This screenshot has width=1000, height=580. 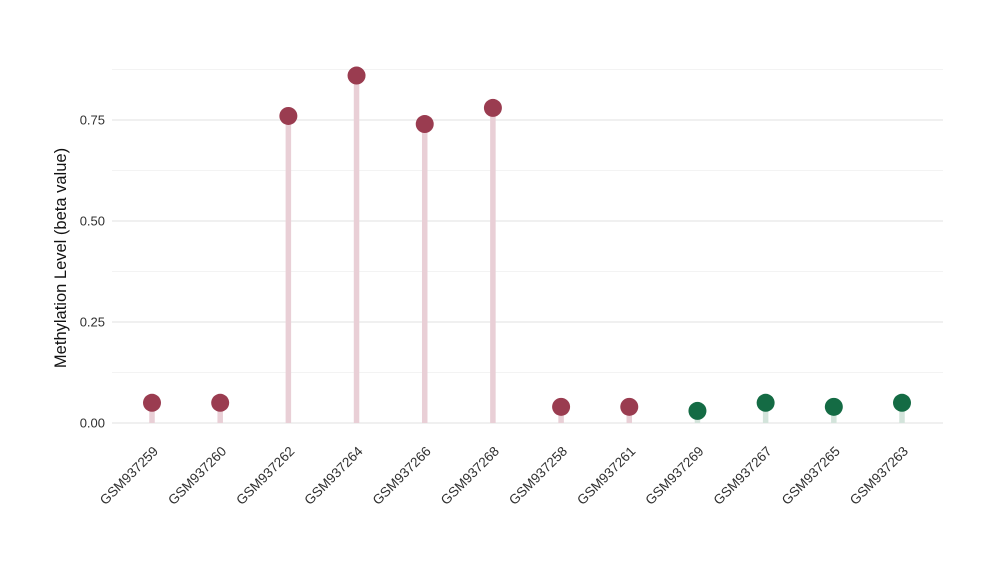 I want to click on y-tick-label: 0.75, so click(x=92, y=120).